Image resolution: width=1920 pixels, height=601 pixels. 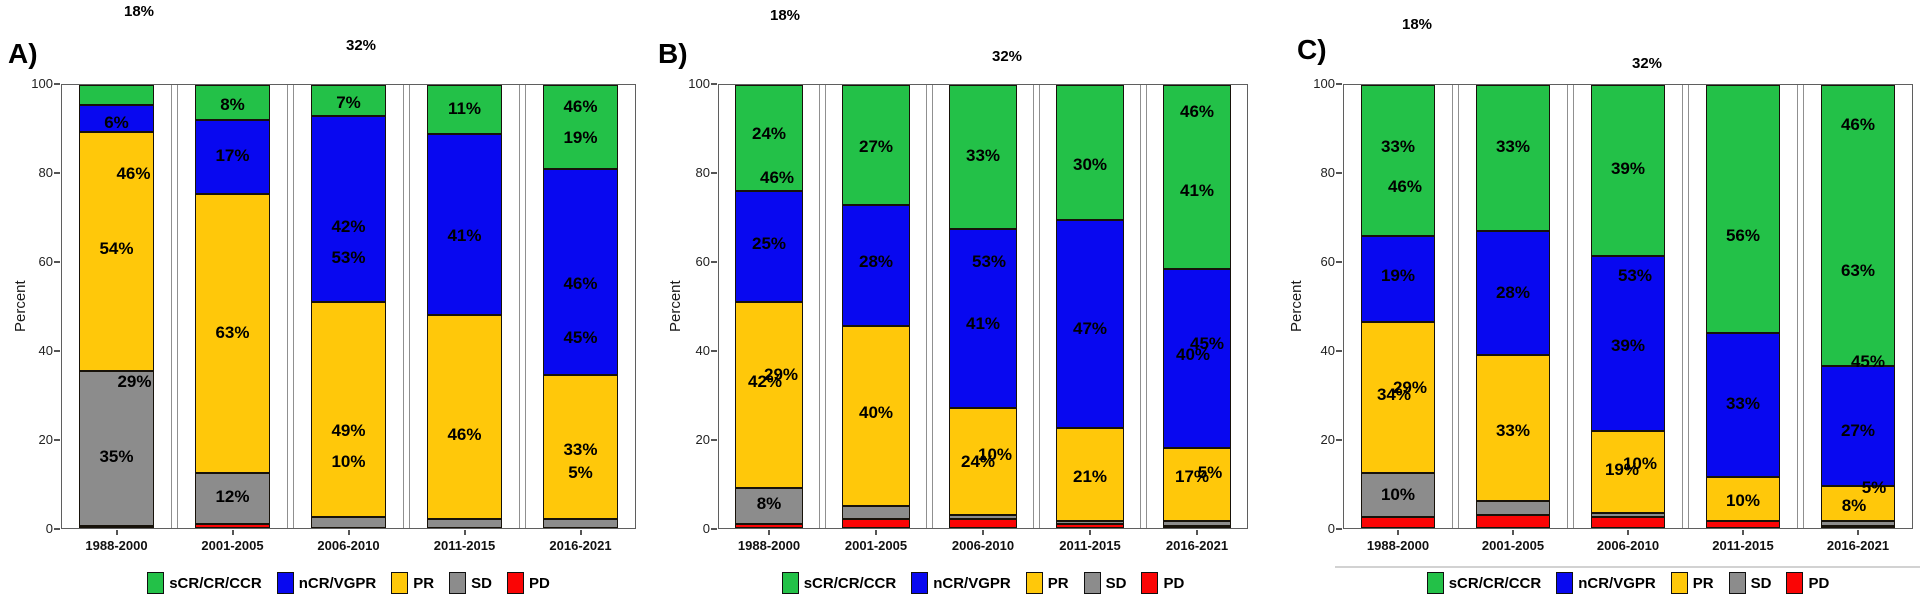 I want to click on segment-label: 28%, so click(x=1512, y=293).